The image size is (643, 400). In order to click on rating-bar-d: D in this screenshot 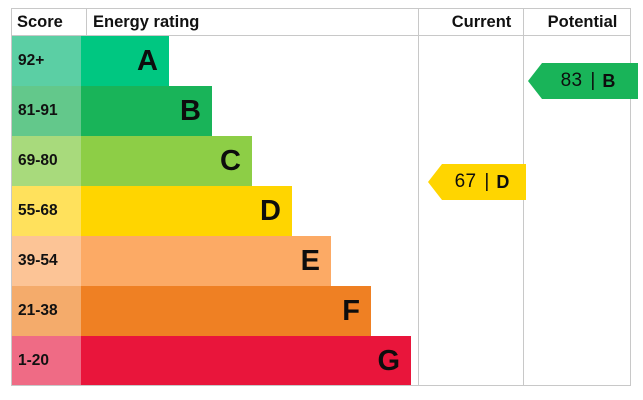, I will do `click(186, 211)`.